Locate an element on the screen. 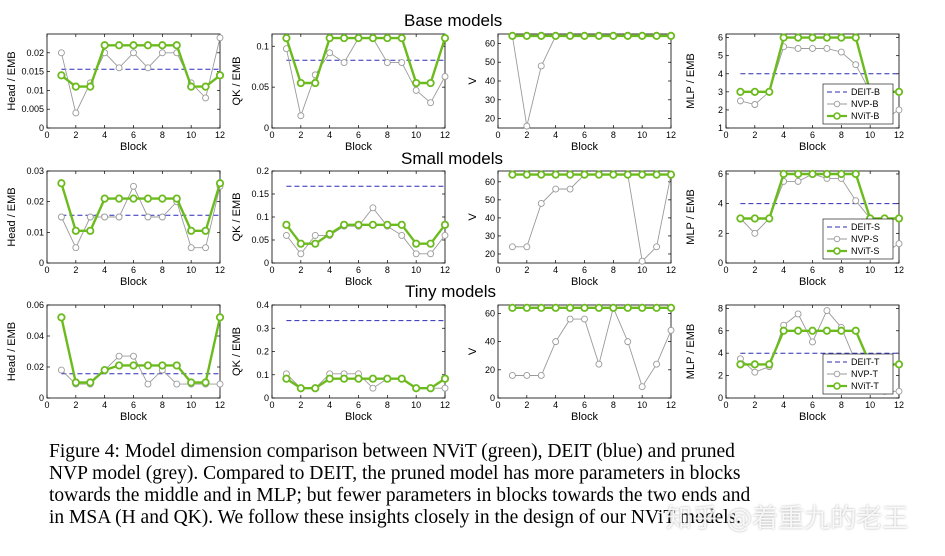 The image size is (945, 556). y-tick-label: 4 is located at coordinates (720, 353).